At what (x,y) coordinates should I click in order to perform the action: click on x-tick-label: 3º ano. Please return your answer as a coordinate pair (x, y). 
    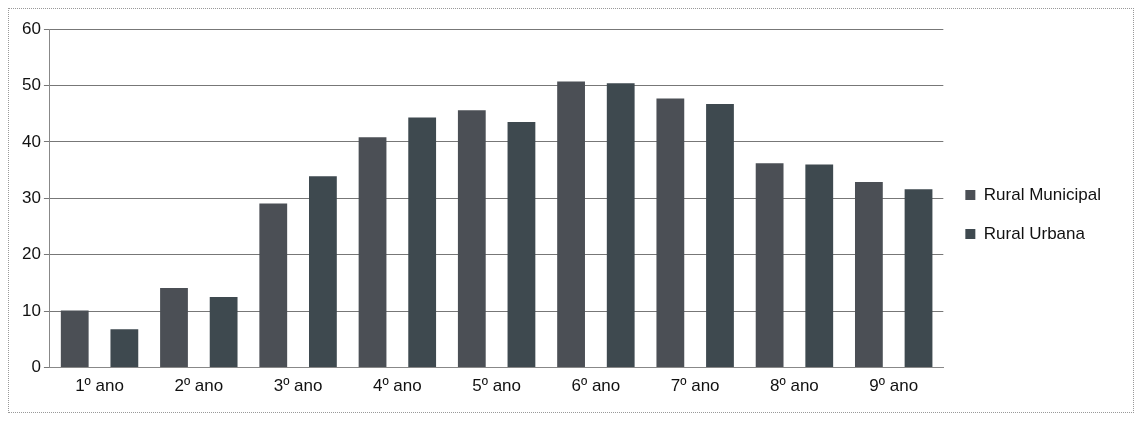
    Looking at the image, I should click on (298, 386).